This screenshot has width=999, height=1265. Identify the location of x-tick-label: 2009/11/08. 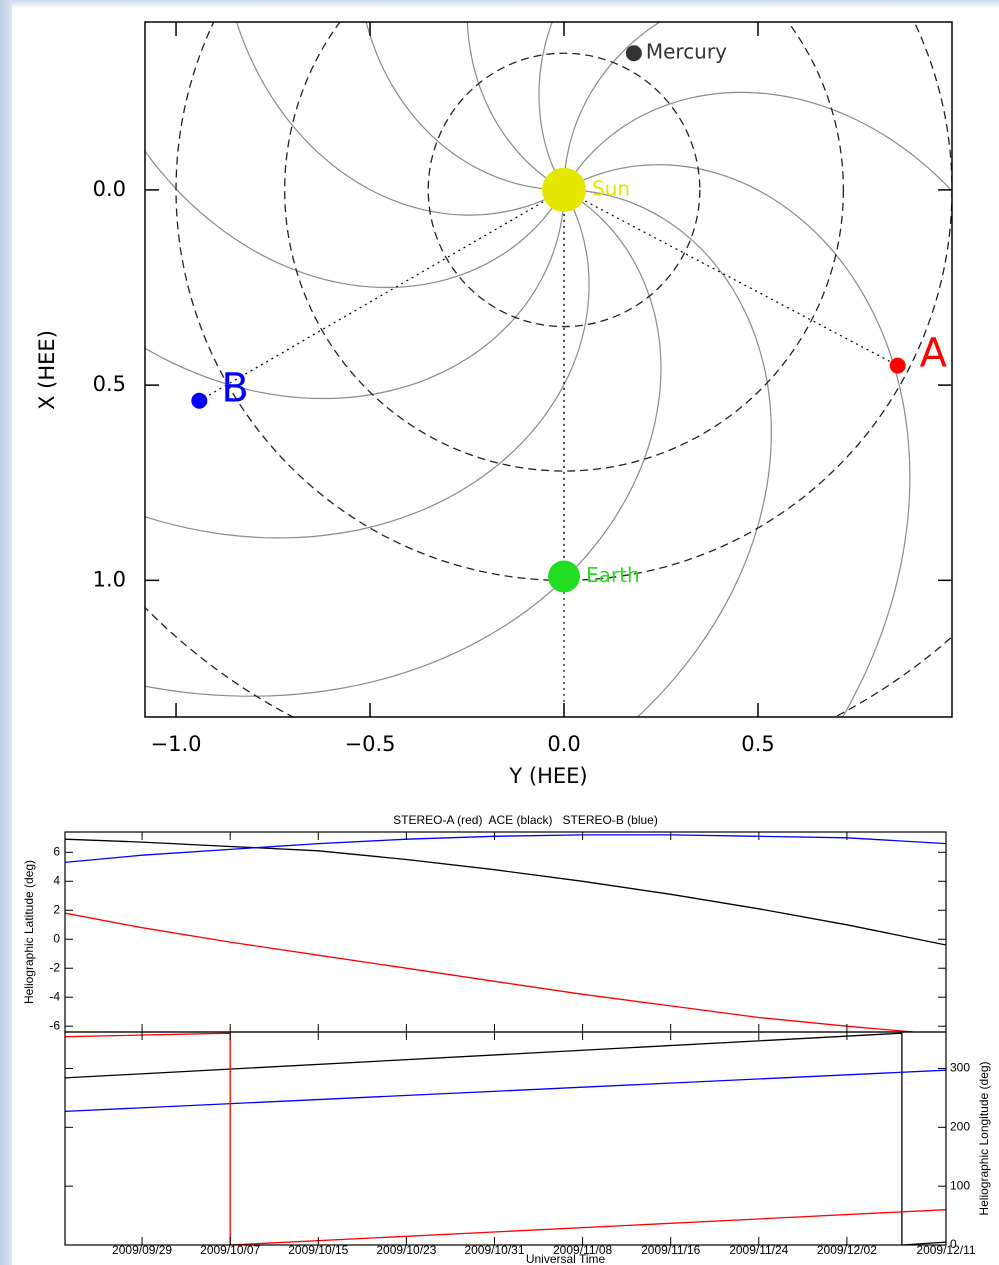
(582, 1250).